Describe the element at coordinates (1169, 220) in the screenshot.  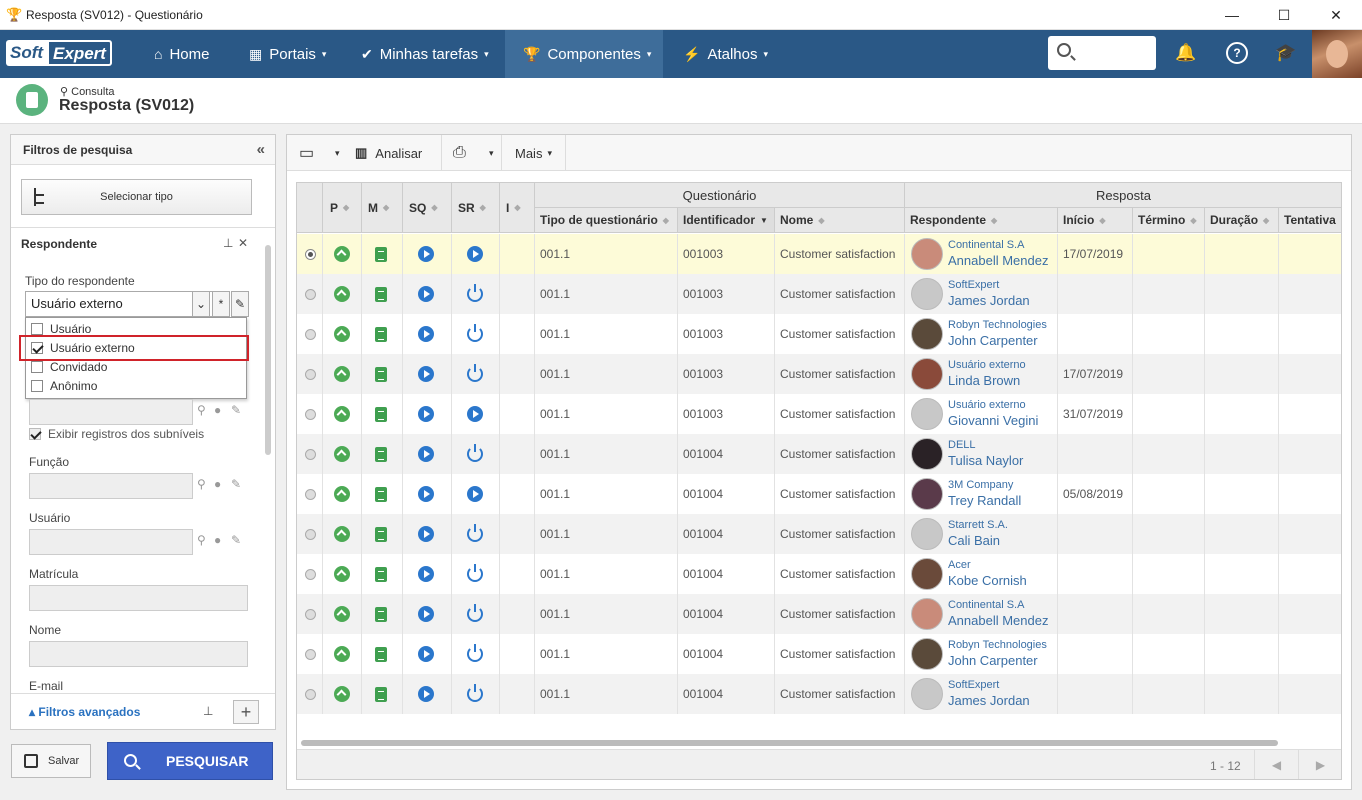
I see `header-termino: Término ◆` at that location.